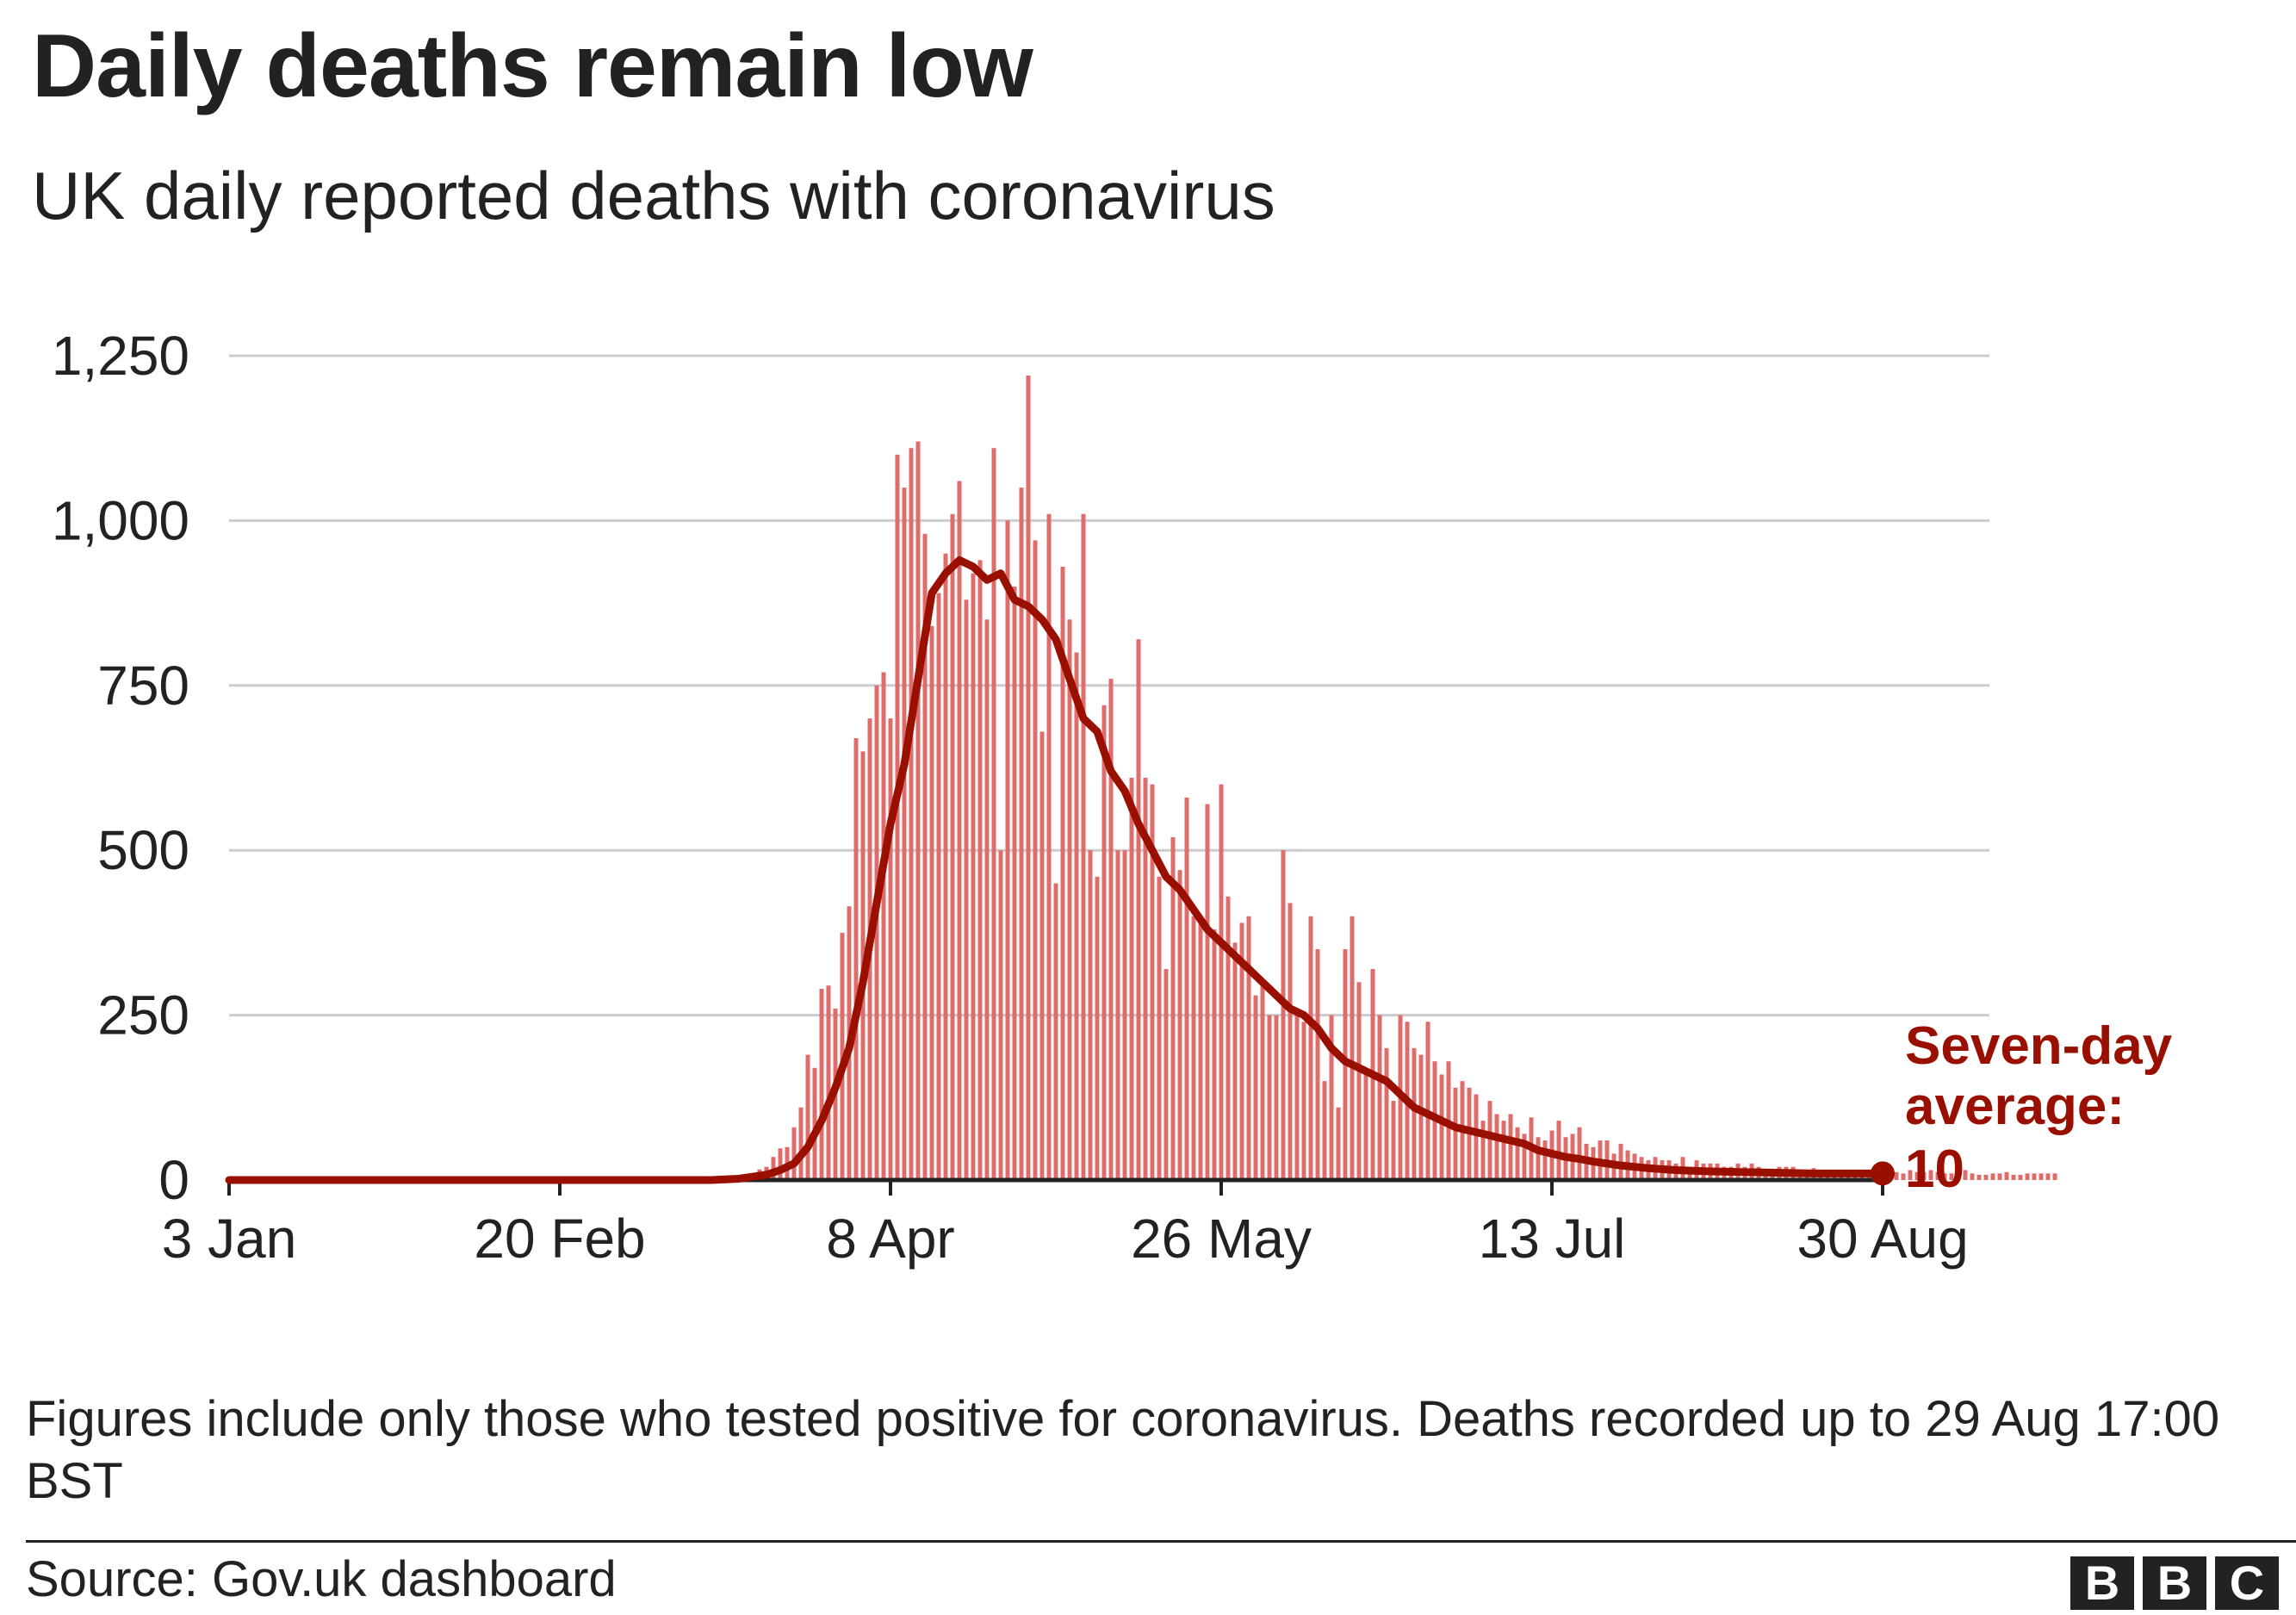  What do you see at coordinates (2039, 1046) in the screenshot?
I see `seven-day-average-label-line: Seven-day` at bounding box center [2039, 1046].